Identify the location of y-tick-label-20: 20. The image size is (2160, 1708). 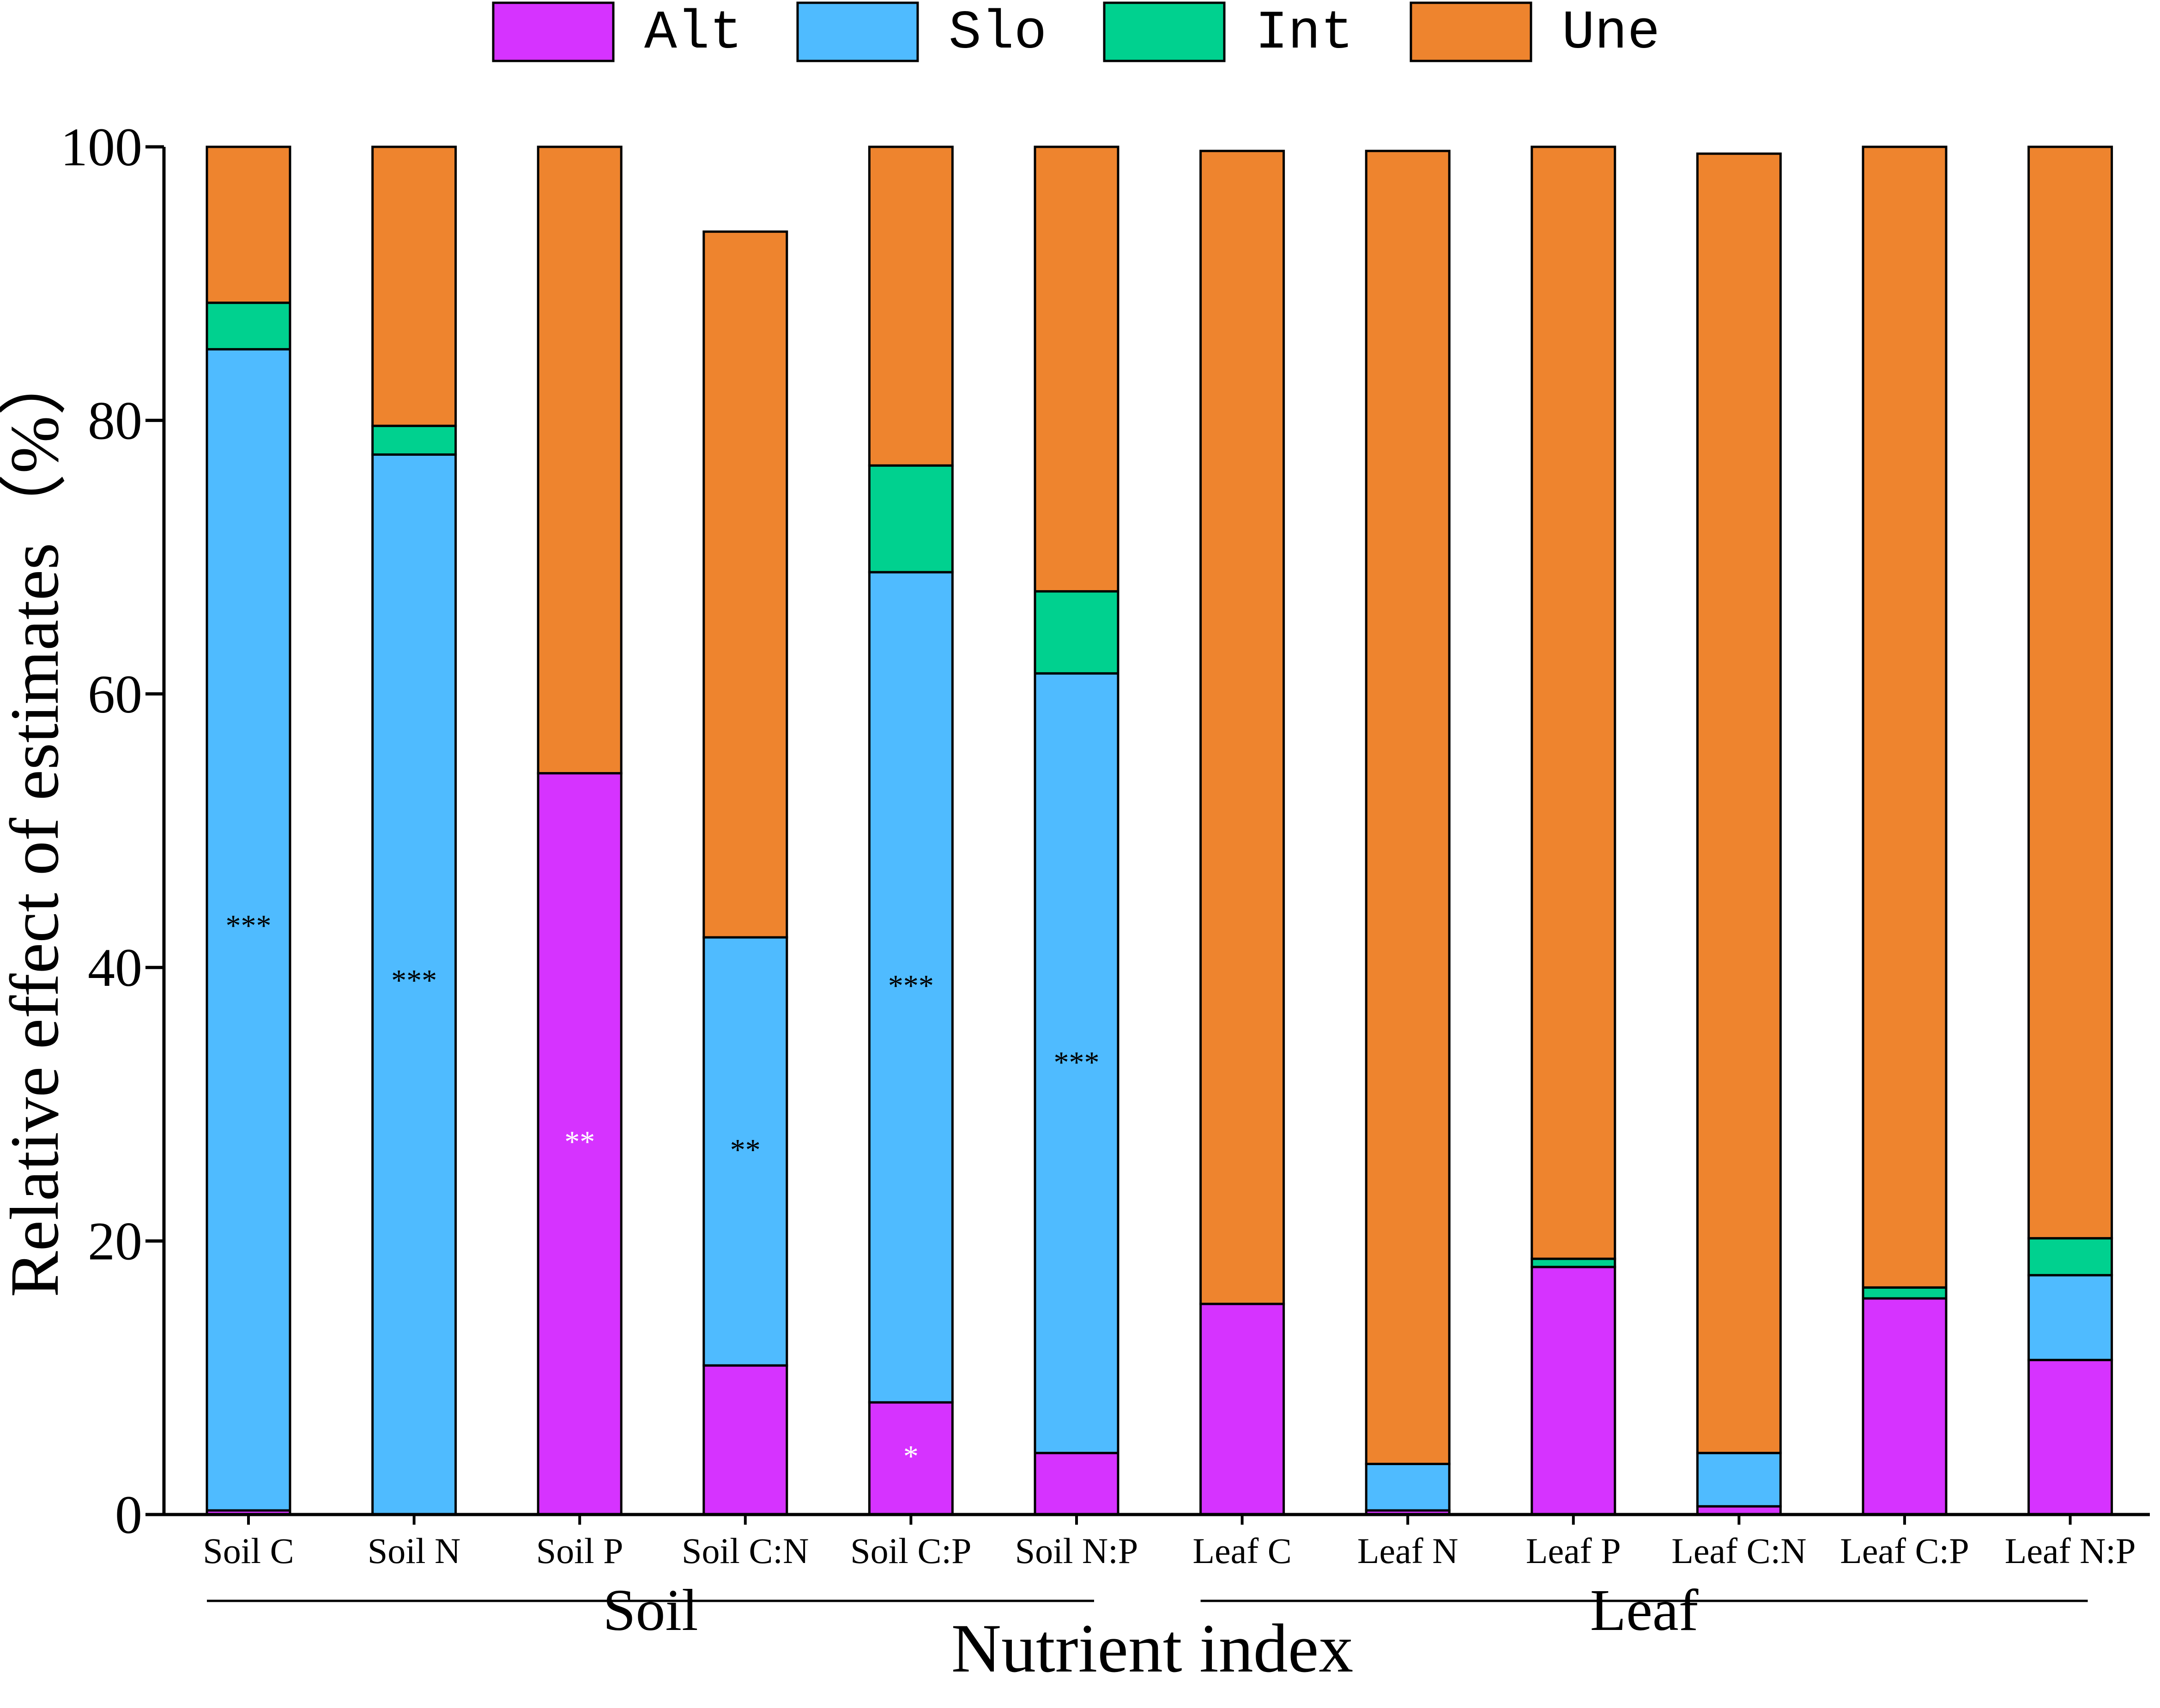
(115, 1241).